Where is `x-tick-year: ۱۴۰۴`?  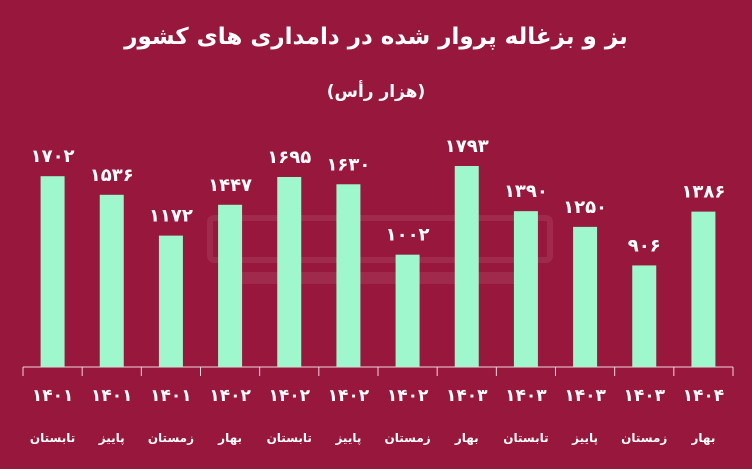 x-tick-year: ۱۴۰۴ is located at coordinates (704, 396).